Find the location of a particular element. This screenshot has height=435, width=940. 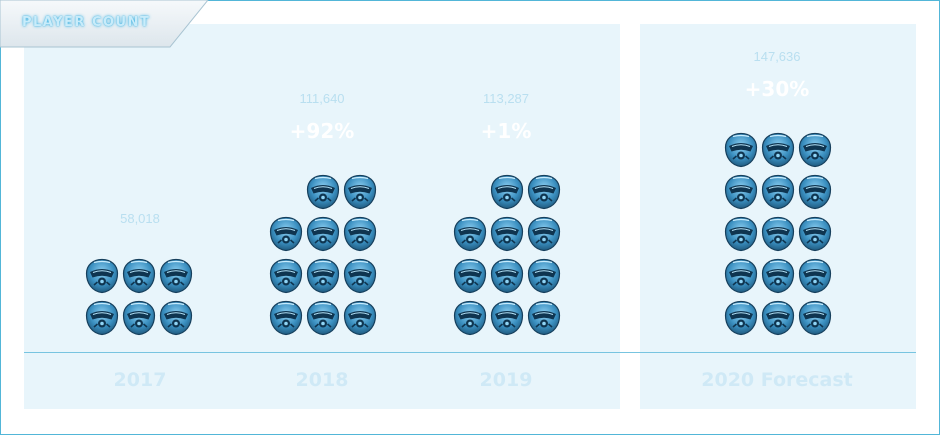

value-label: 113,287 is located at coordinates (506, 98).